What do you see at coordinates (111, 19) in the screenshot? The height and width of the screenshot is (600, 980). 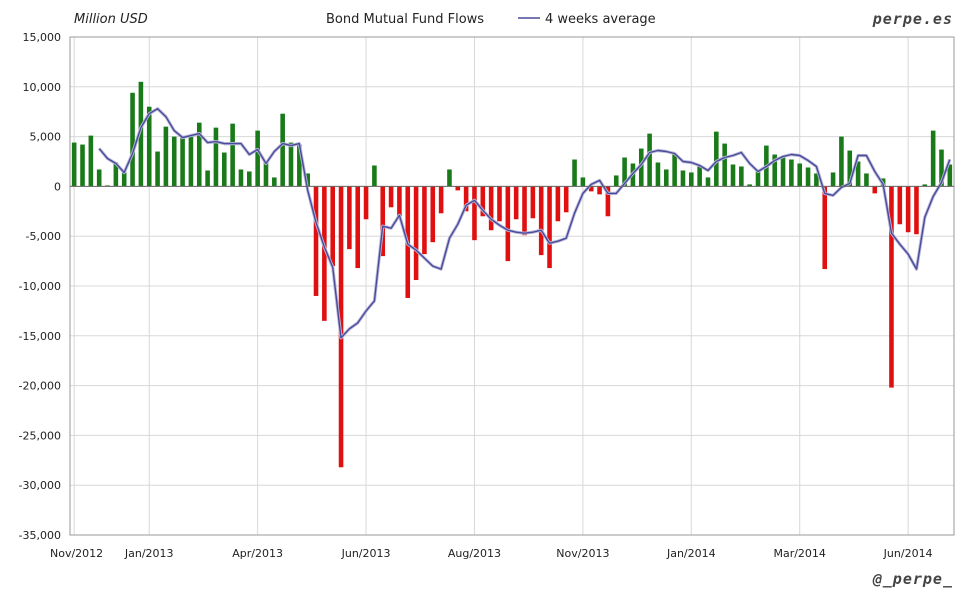 I see `unit-label: Million USD` at bounding box center [111, 19].